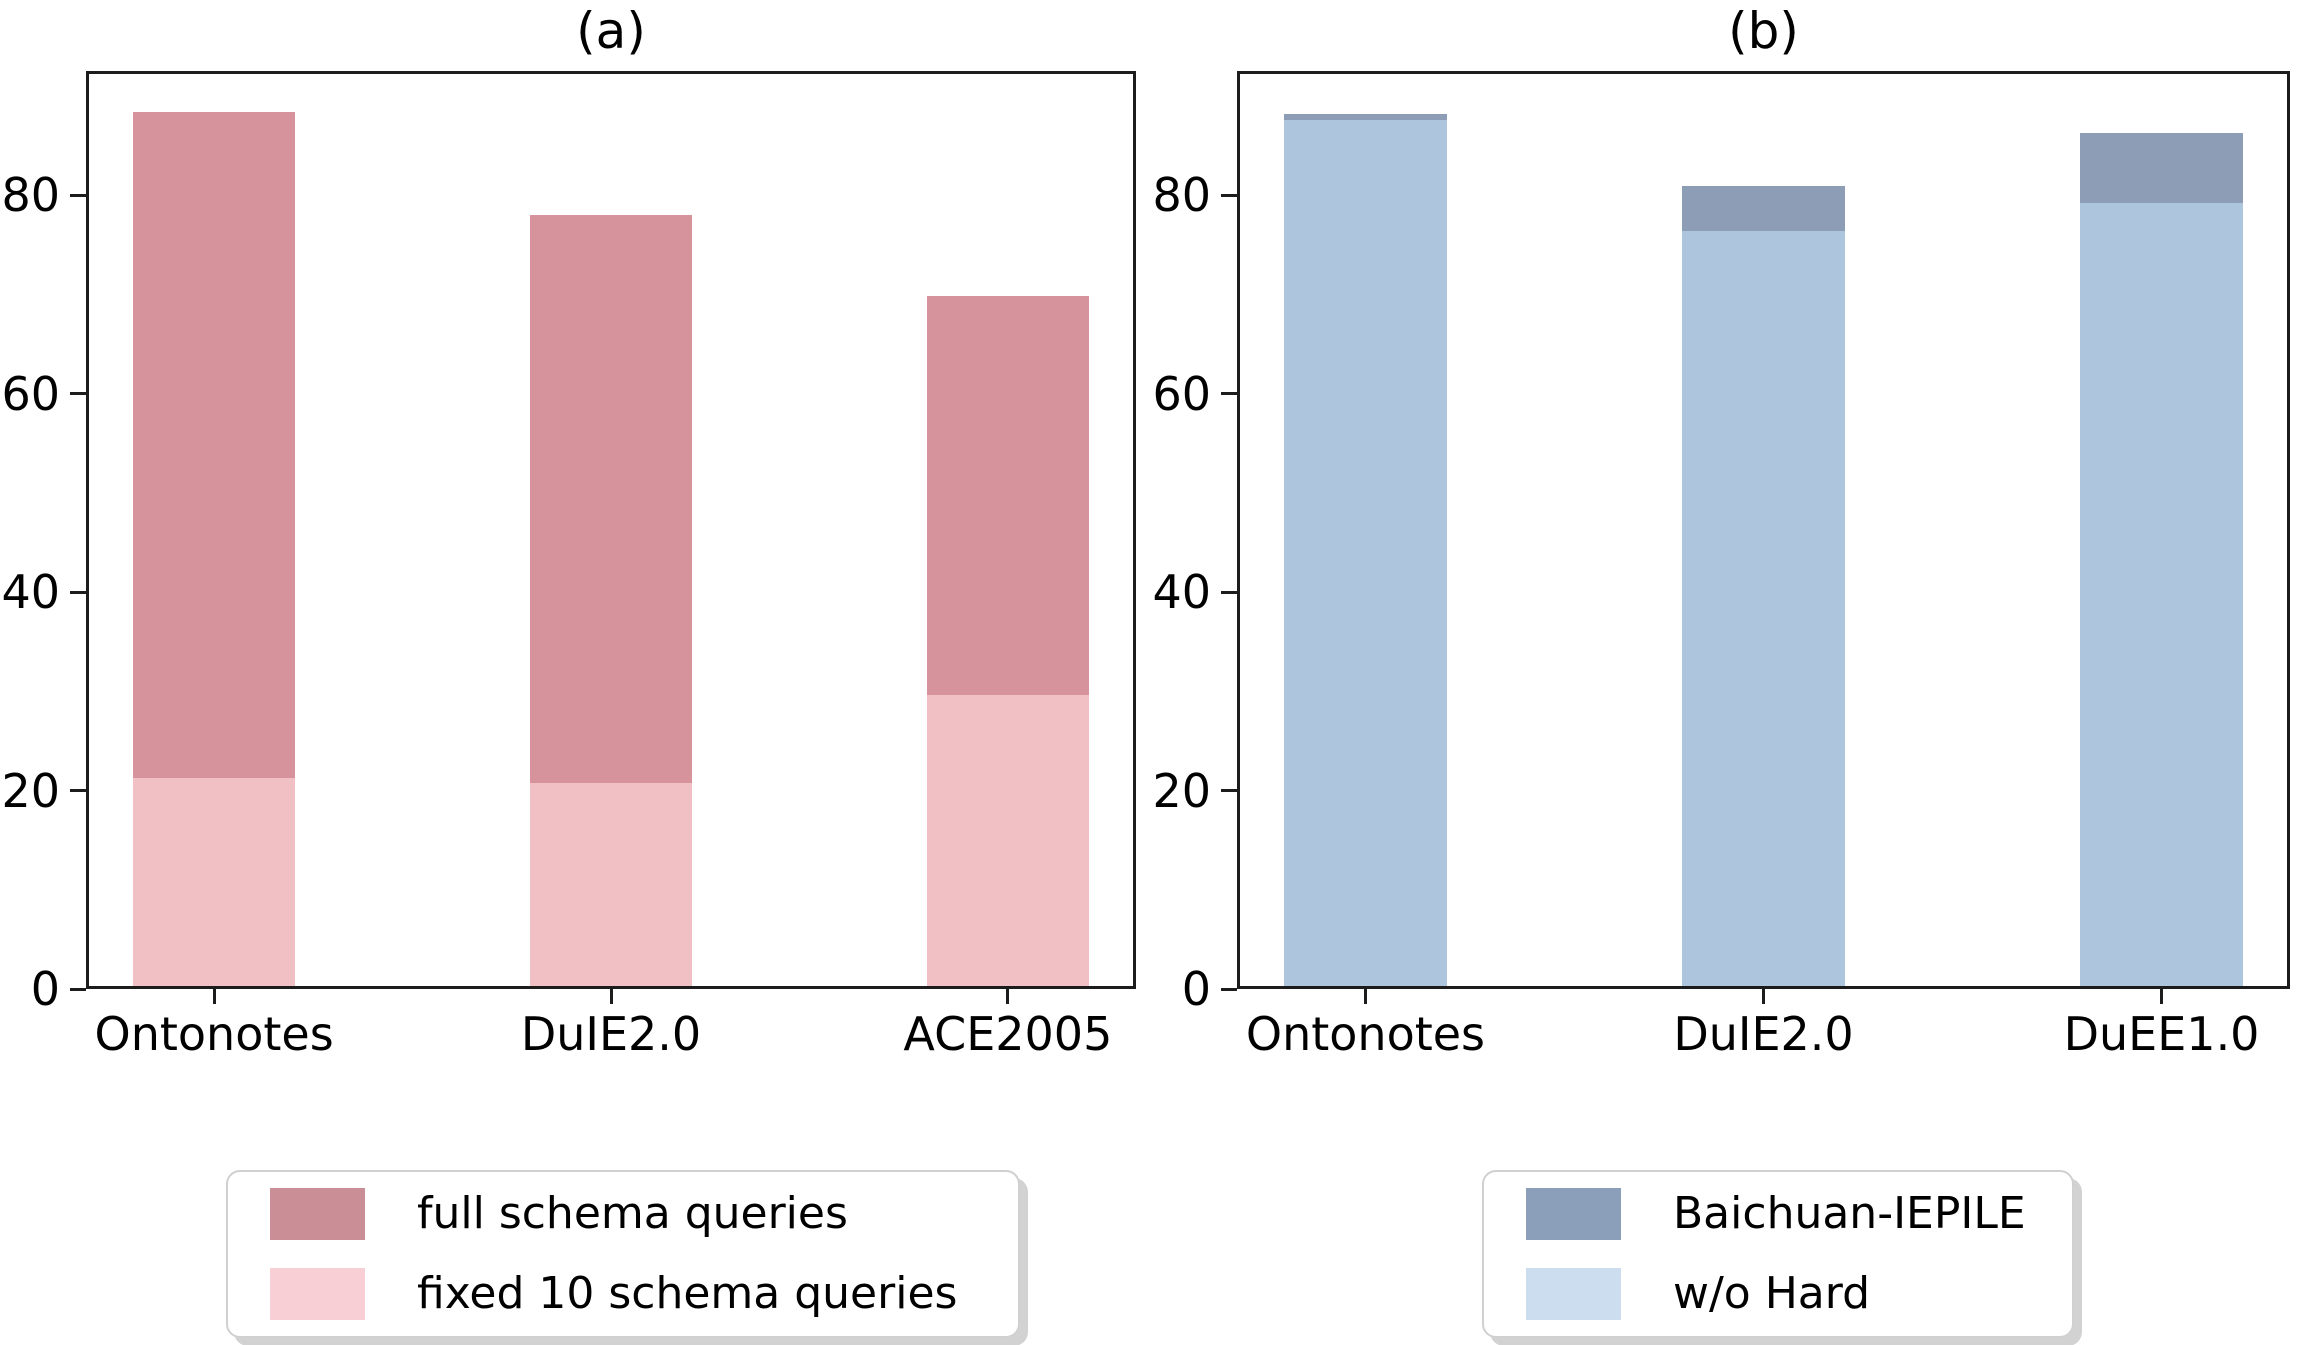  I want to click on bar-ontonotes-baichuan-iepile, so click(1365, 116).